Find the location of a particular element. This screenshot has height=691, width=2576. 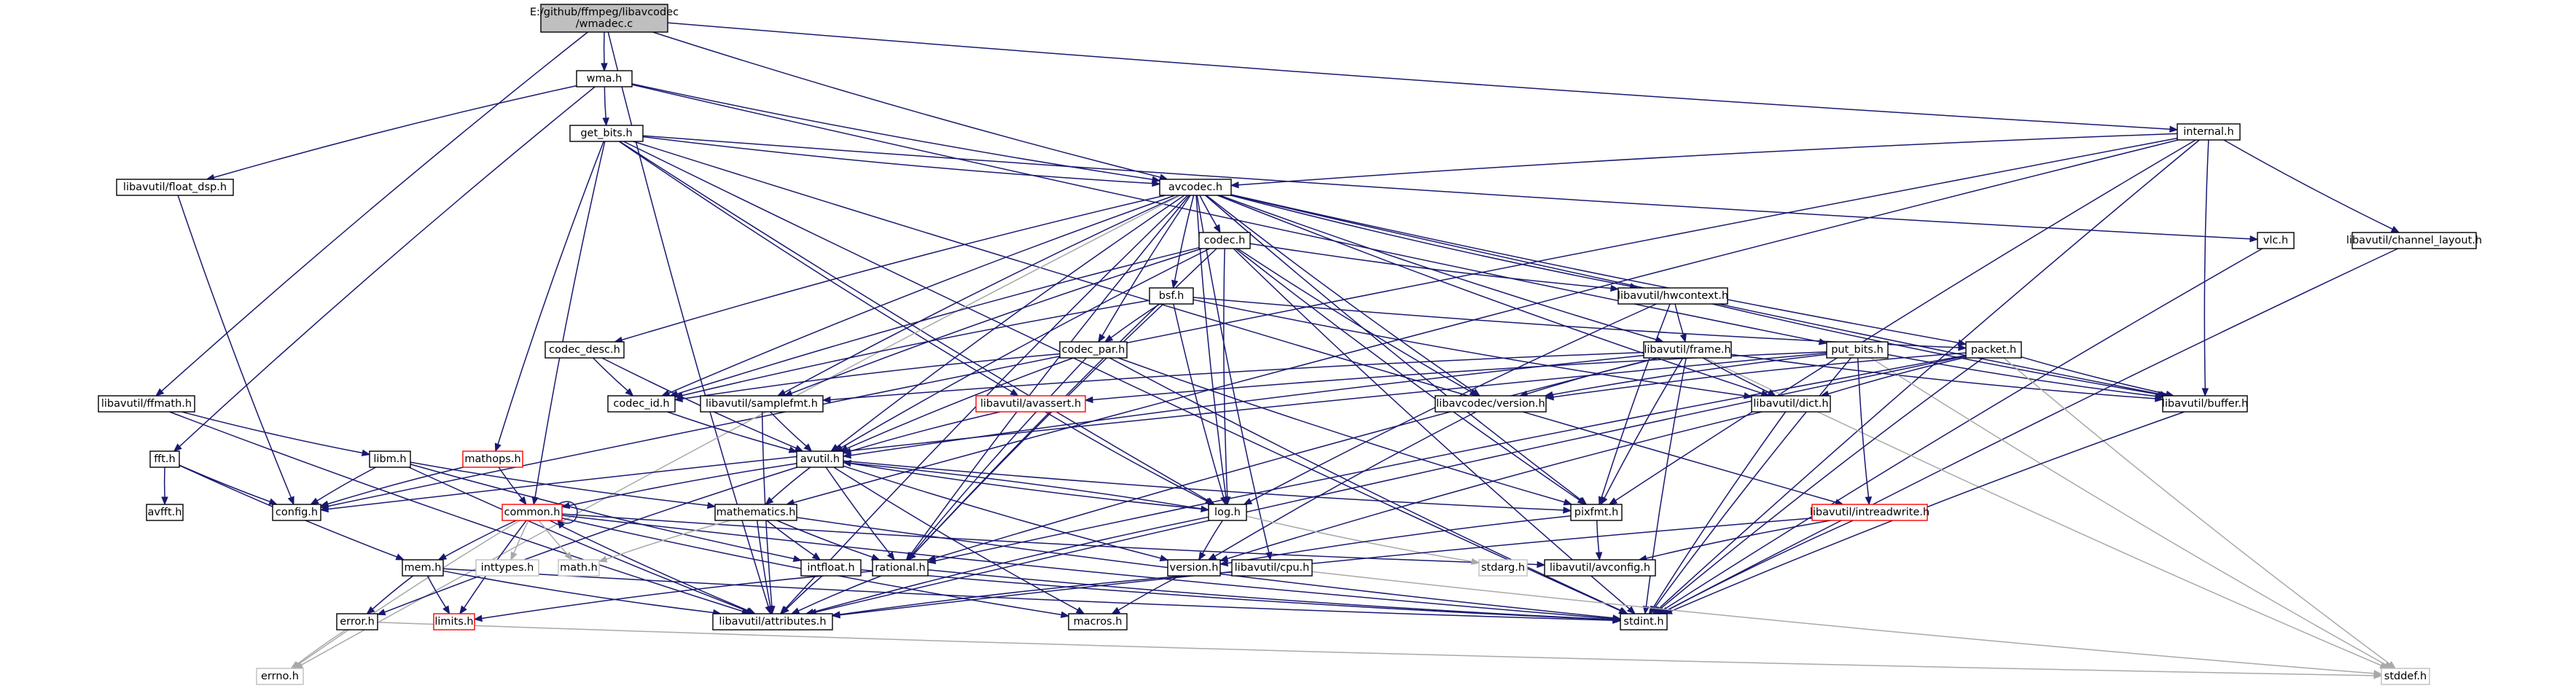

node-channel_layout: libavutil/channel_layout.h is located at coordinates (2414, 240).